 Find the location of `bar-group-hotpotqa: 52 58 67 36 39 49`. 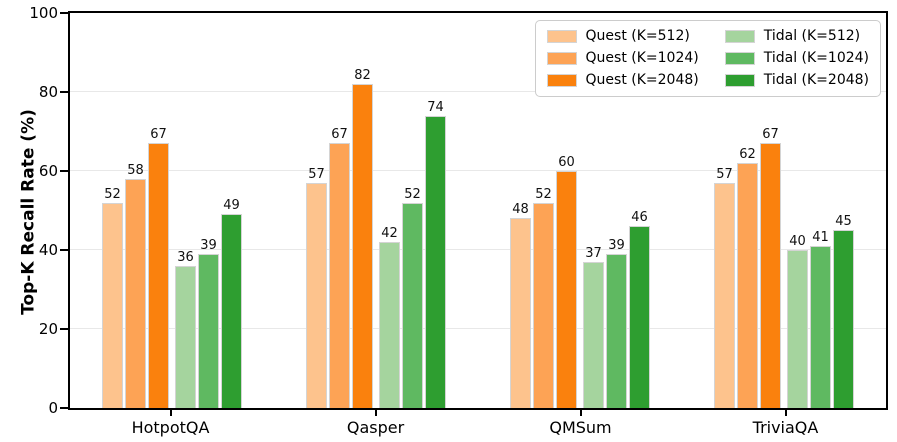

bar-group-hotpotqa: 52 58 67 36 39 49 is located at coordinates (172, 267).